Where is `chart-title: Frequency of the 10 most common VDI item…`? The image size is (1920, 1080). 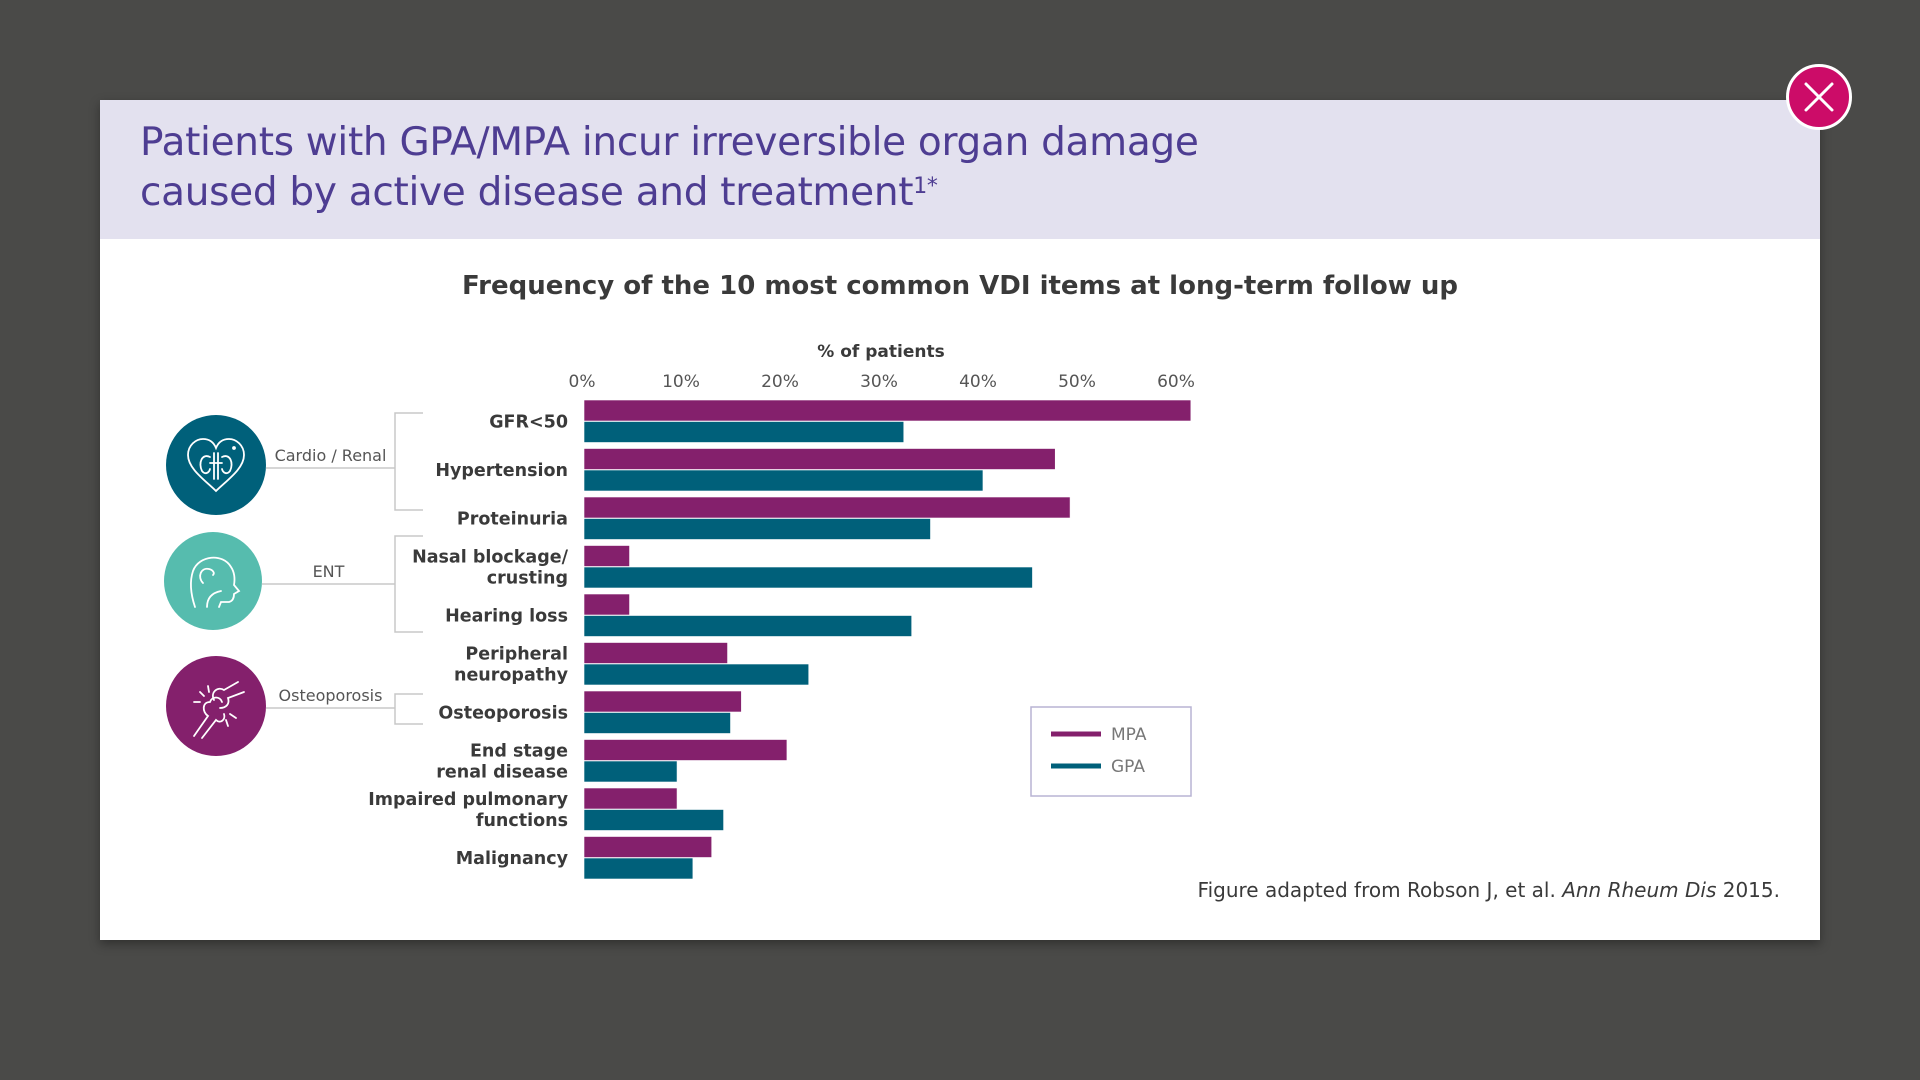
chart-title: Frequency of the 10 most common VDI item… is located at coordinates (960, 286).